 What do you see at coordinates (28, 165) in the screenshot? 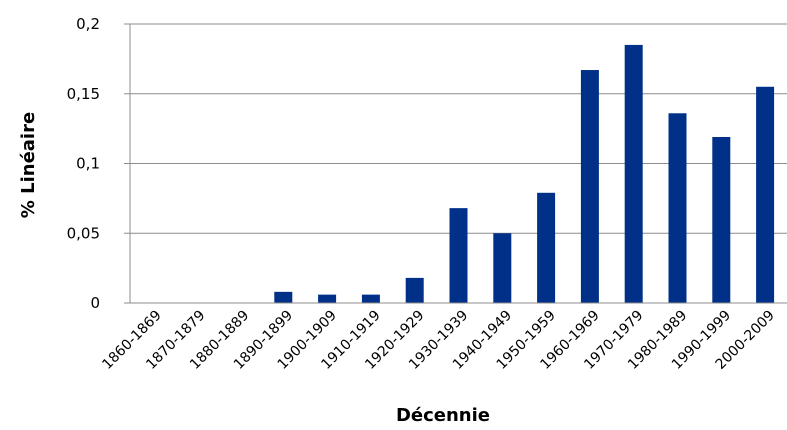
I see `y-axis-title: % Linéaire` at bounding box center [28, 165].